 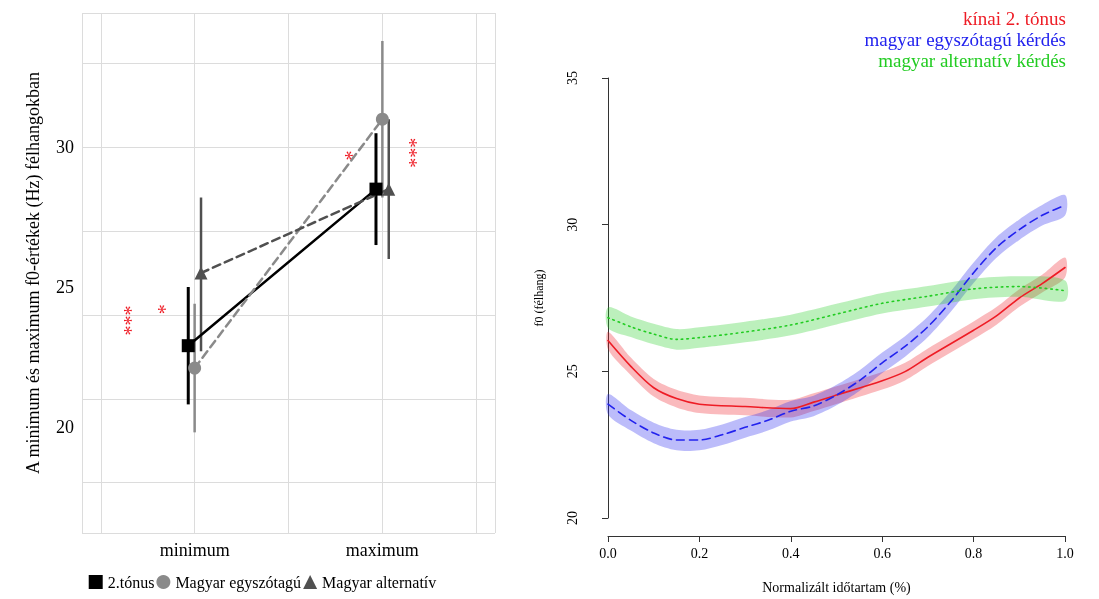 I want to click on x-tick-label: maximum, so click(x=382, y=550).